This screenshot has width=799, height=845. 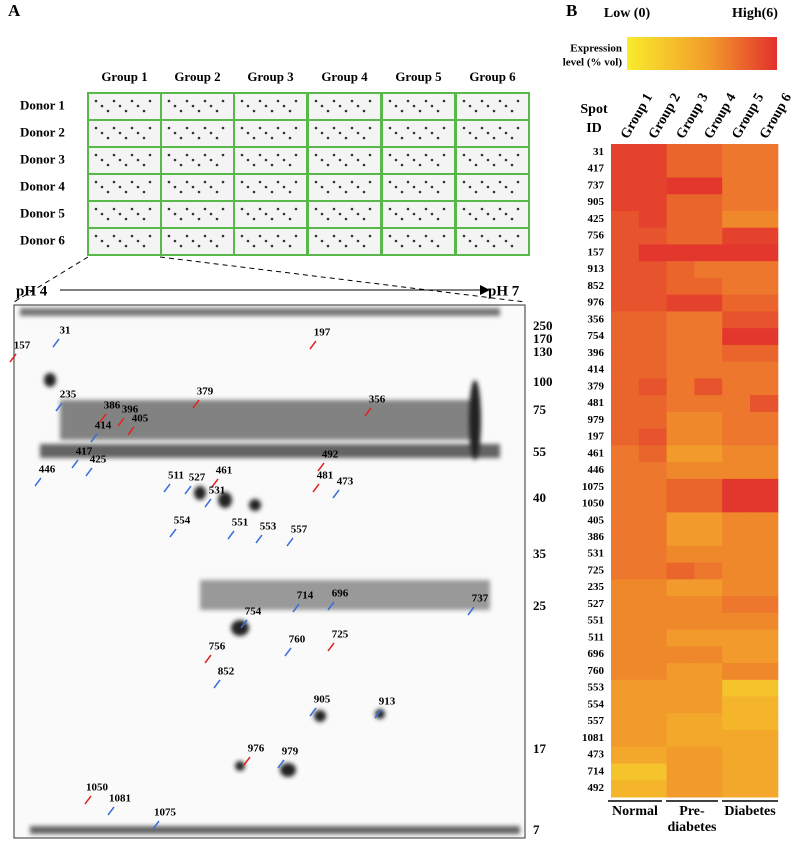 What do you see at coordinates (98, 460) in the screenshot?
I see `spot-label: 425` at bounding box center [98, 460].